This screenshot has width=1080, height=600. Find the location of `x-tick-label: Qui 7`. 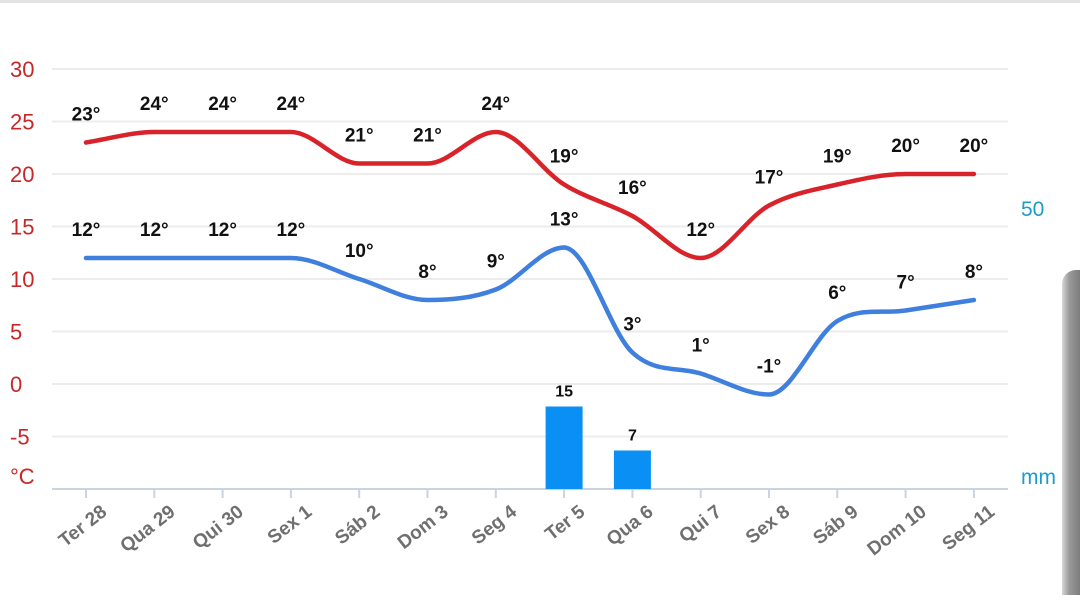

x-tick-label: Qui 7 is located at coordinates (700, 524).